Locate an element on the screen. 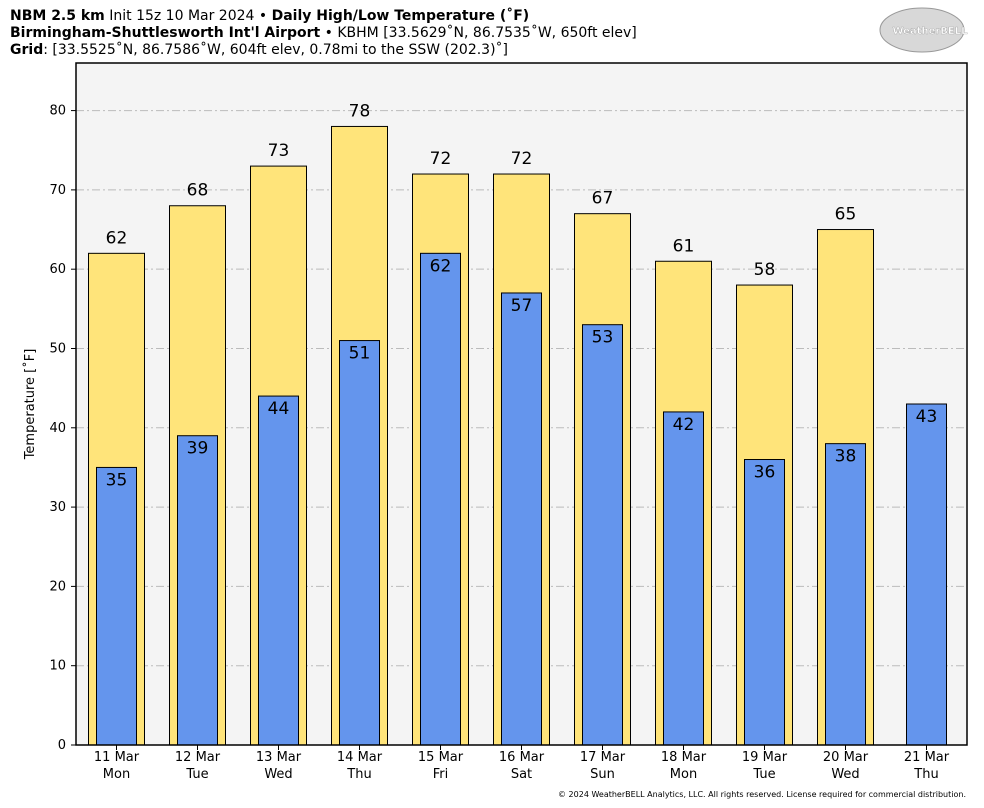  y-tick-label: 40 is located at coordinates (57, 428).